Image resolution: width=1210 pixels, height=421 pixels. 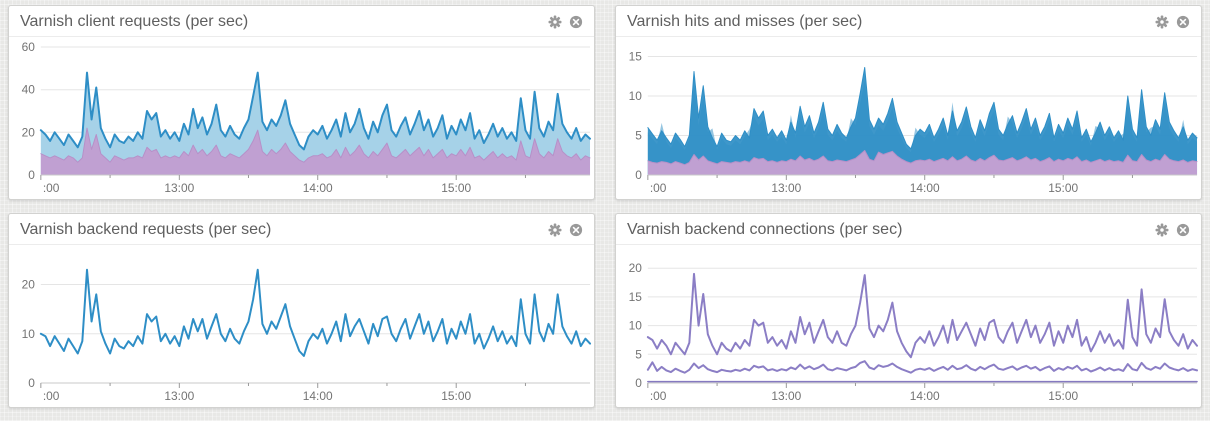 I want to click on panel-title: Varnish hits and misses (per sec), so click(x=745, y=21).